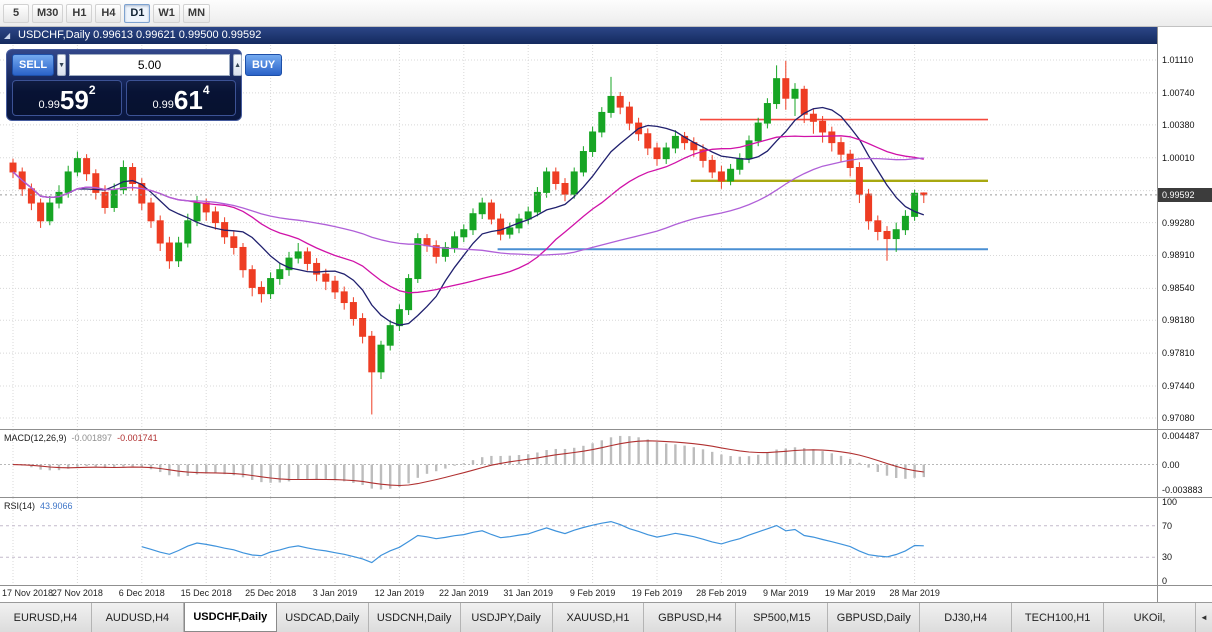 This screenshot has height=632, width=1212. I want to click on volume-increase-button: ▲, so click(237, 65).